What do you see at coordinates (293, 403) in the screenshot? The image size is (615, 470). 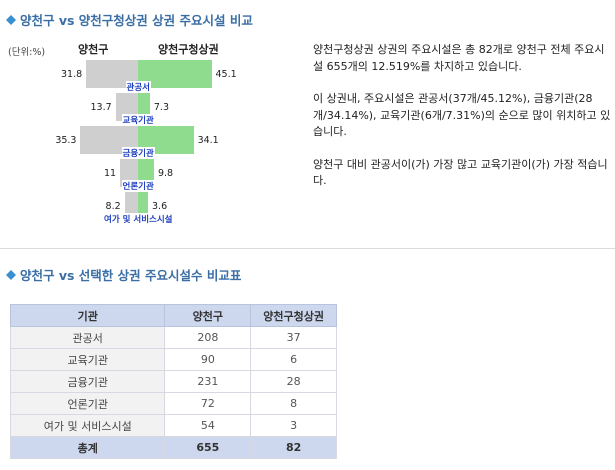 I see `row-value-district: 8` at bounding box center [293, 403].